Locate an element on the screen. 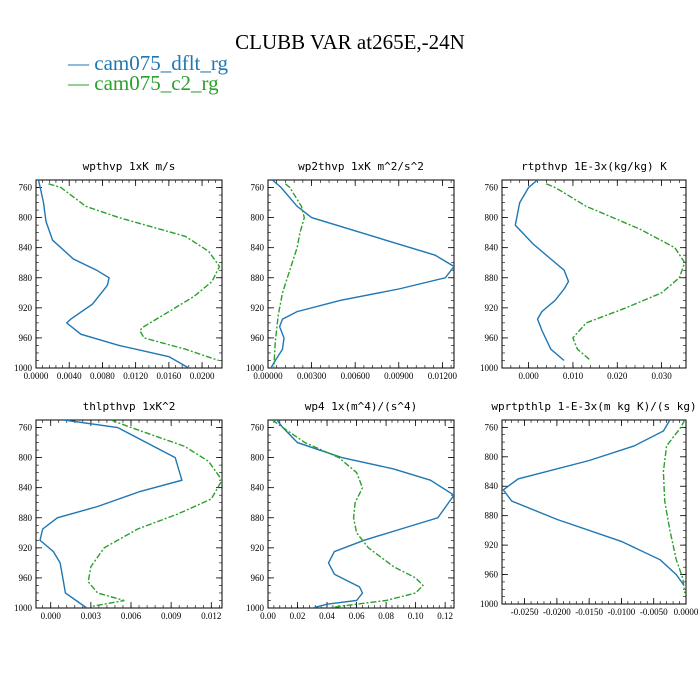  x-tick-label: 0.08 is located at coordinates (386, 616).